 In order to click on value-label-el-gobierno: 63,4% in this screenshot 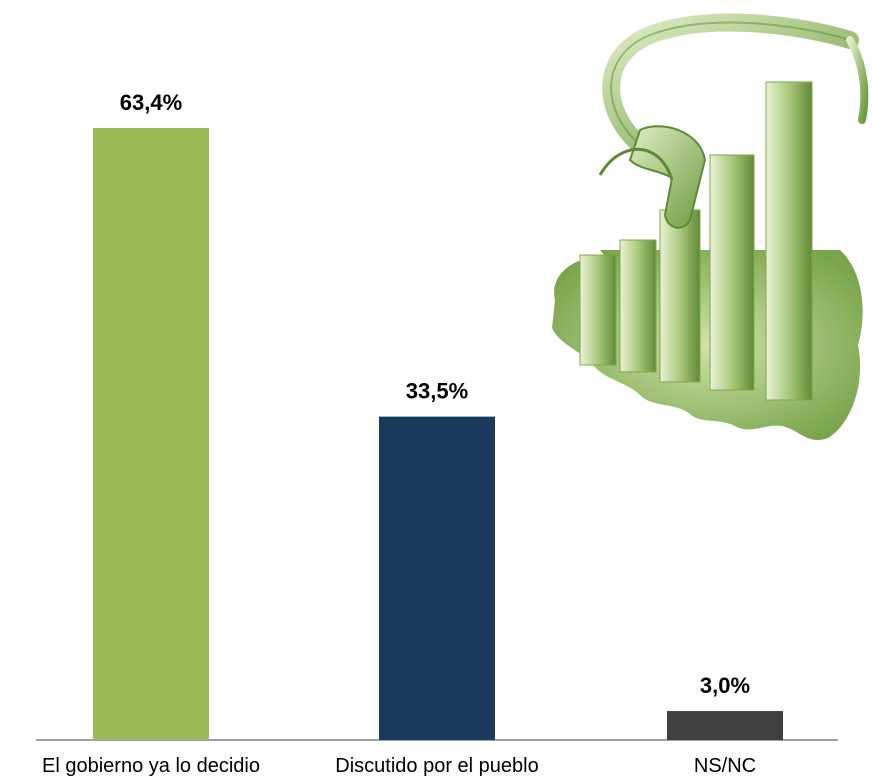, I will do `click(151, 102)`.